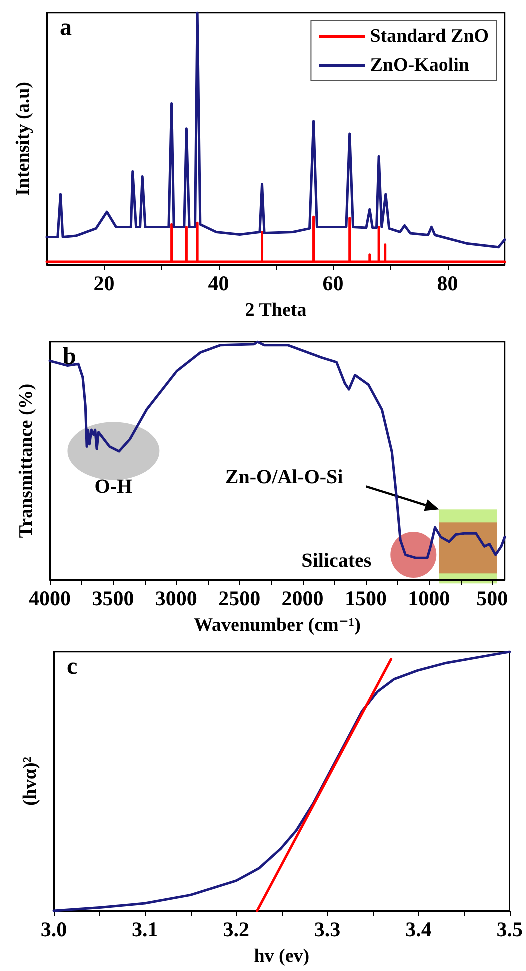 This screenshot has height=971, width=526. Describe the element at coordinates (284, 477) in the screenshot. I see `annotation: Zn-O/Al-O-Si` at that location.